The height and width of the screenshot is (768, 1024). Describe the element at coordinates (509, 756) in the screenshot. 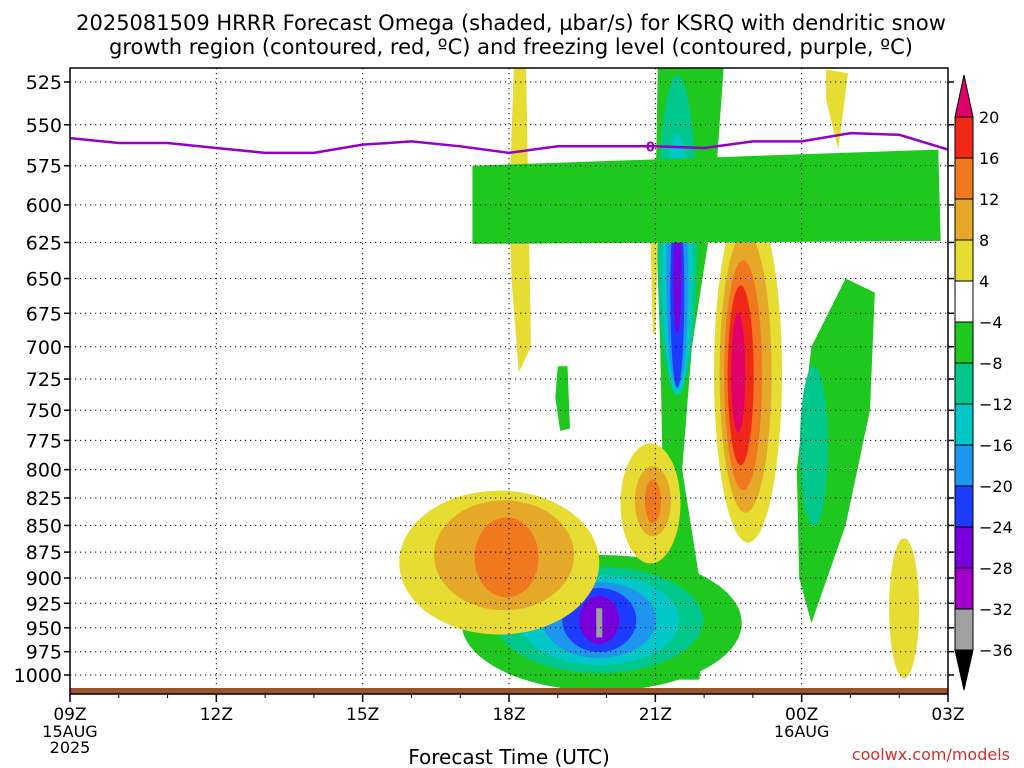

I see `x-axis-label: Forecast Time (UTC)` at that location.